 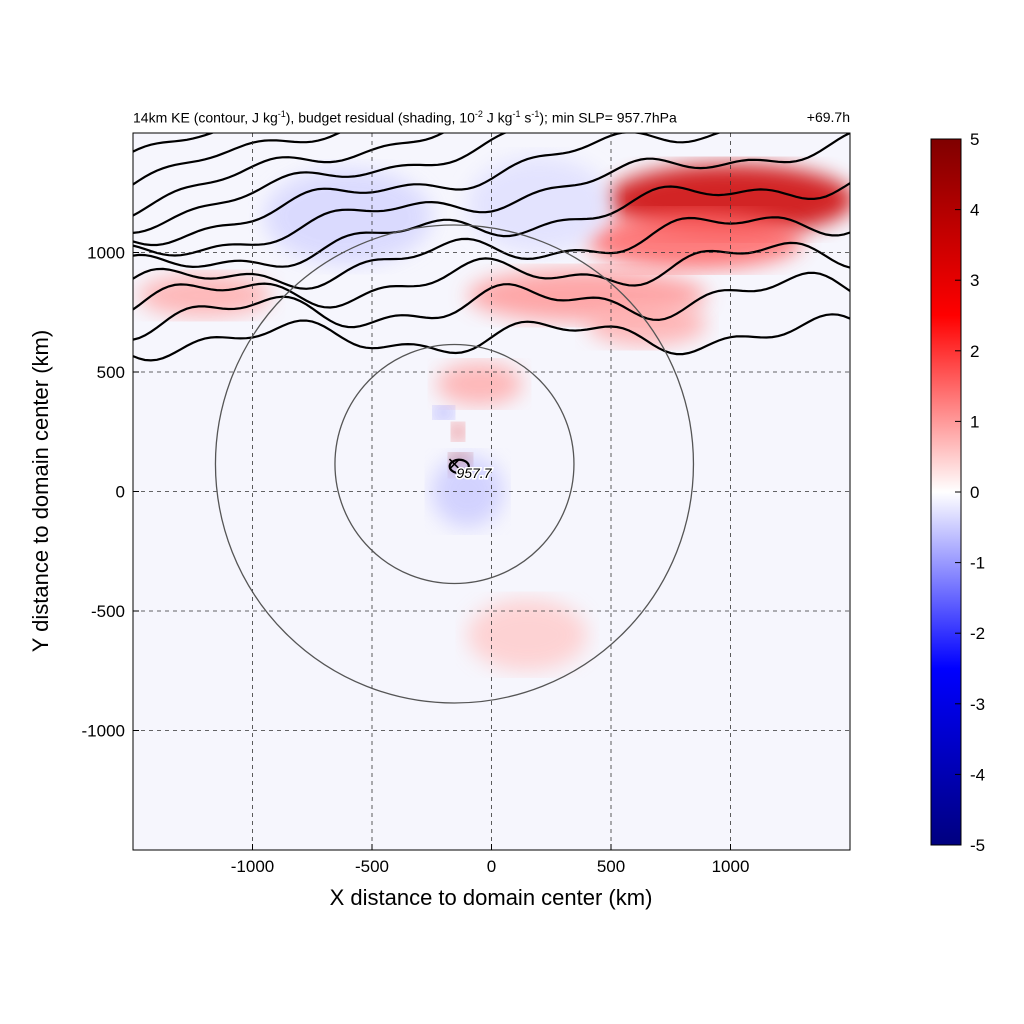 What do you see at coordinates (103, 731) in the screenshot?
I see `y-tick-label: -1000` at bounding box center [103, 731].